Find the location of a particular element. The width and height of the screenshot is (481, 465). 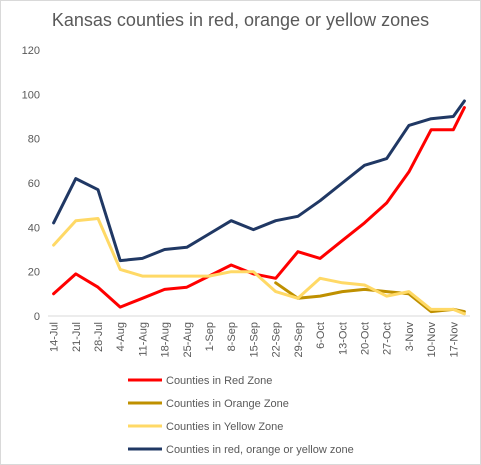

x-tick-label: 17-Nov is located at coordinates (454, 340).